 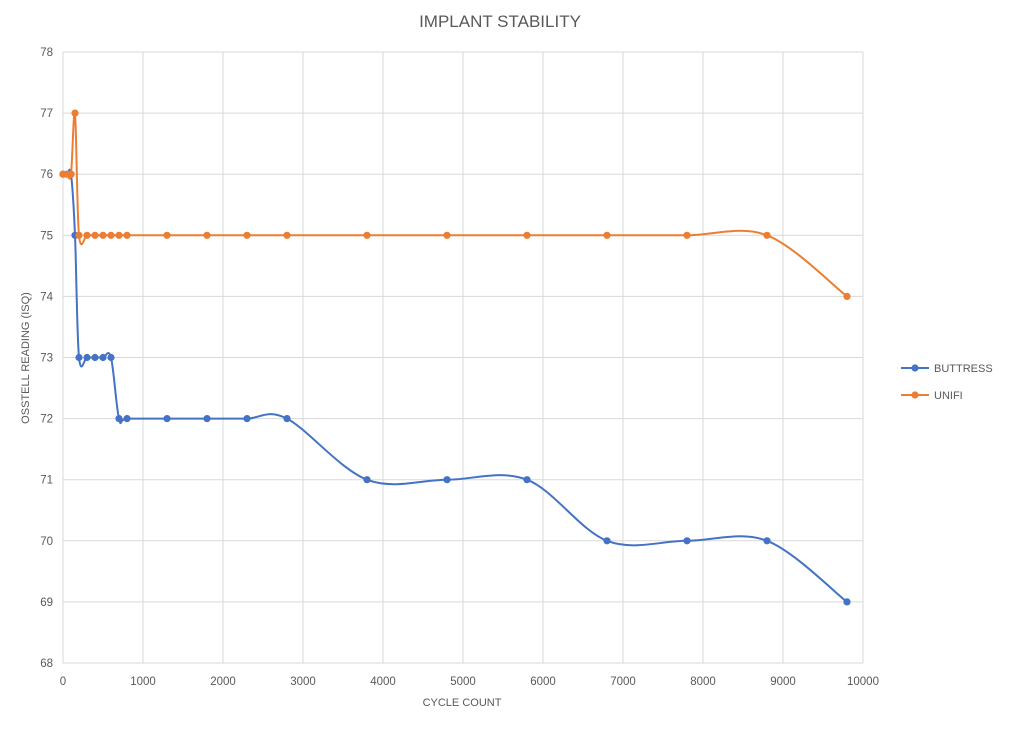 What do you see at coordinates (303, 682) in the screenshot?
I see `x-tick-label: 3000` at bounding box center [303, 682].